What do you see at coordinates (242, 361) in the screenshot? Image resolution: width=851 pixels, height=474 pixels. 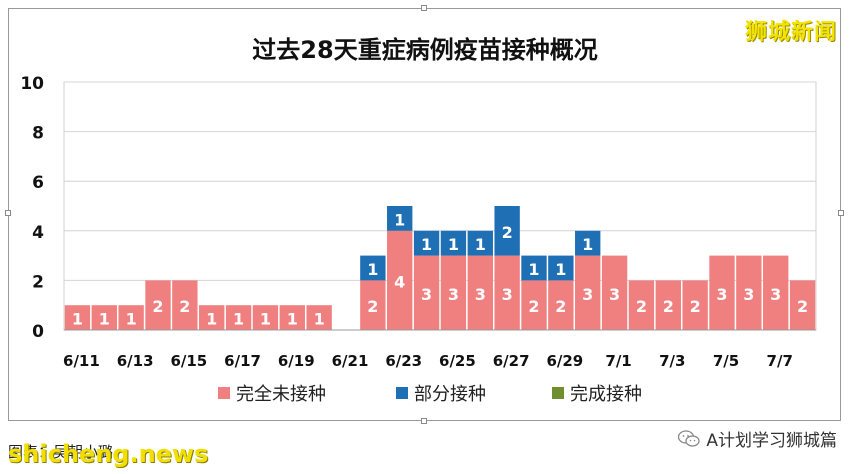 I see `x-tick-label: 6/17` at bounding box center [242, 361].